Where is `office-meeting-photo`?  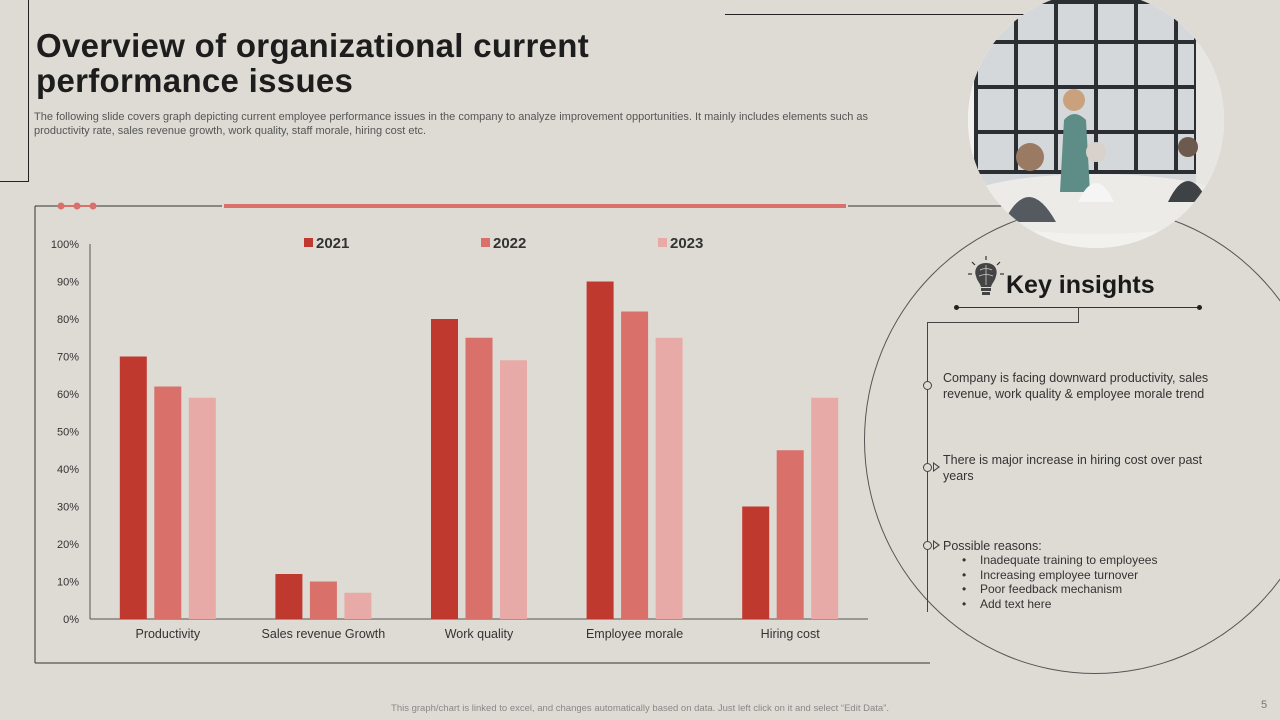 office-meeting-photo is located at coordinates (1096, 124).